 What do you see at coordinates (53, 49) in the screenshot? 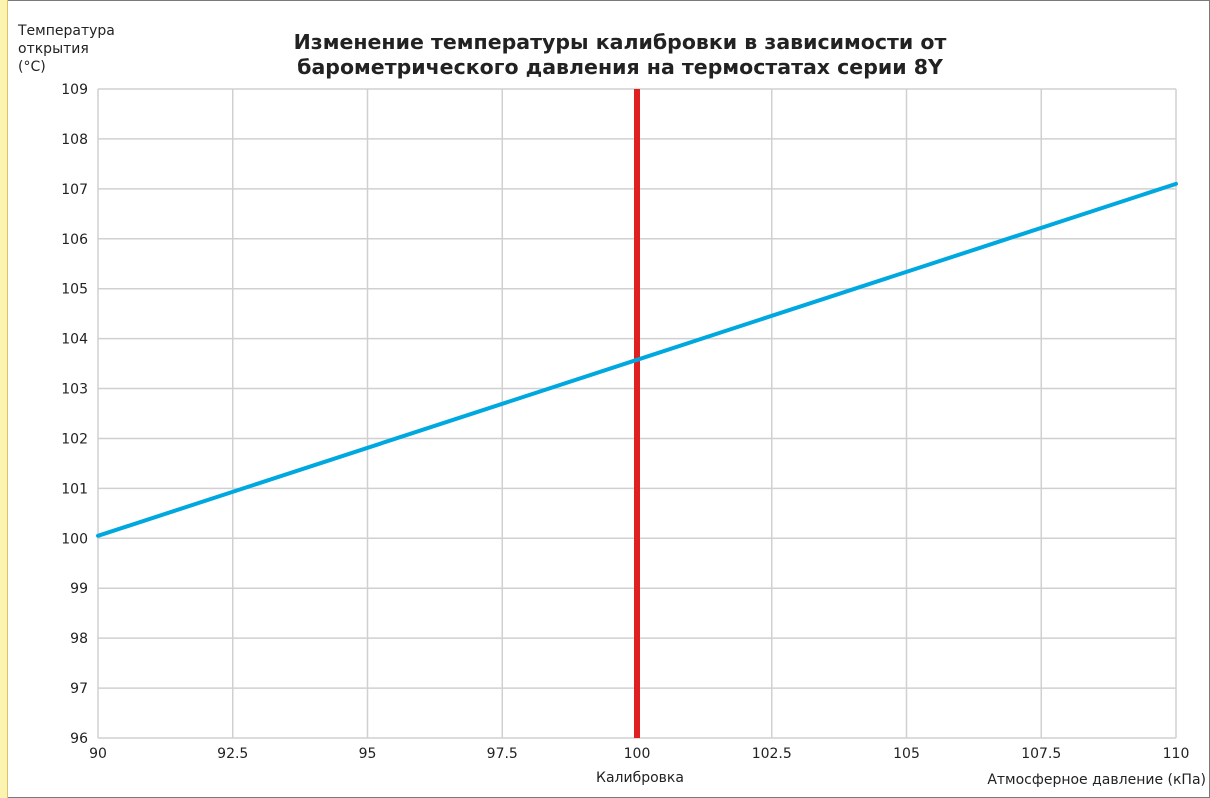
I see `y-axis-label-line-2: открытия` at bounding box center [53, 49].